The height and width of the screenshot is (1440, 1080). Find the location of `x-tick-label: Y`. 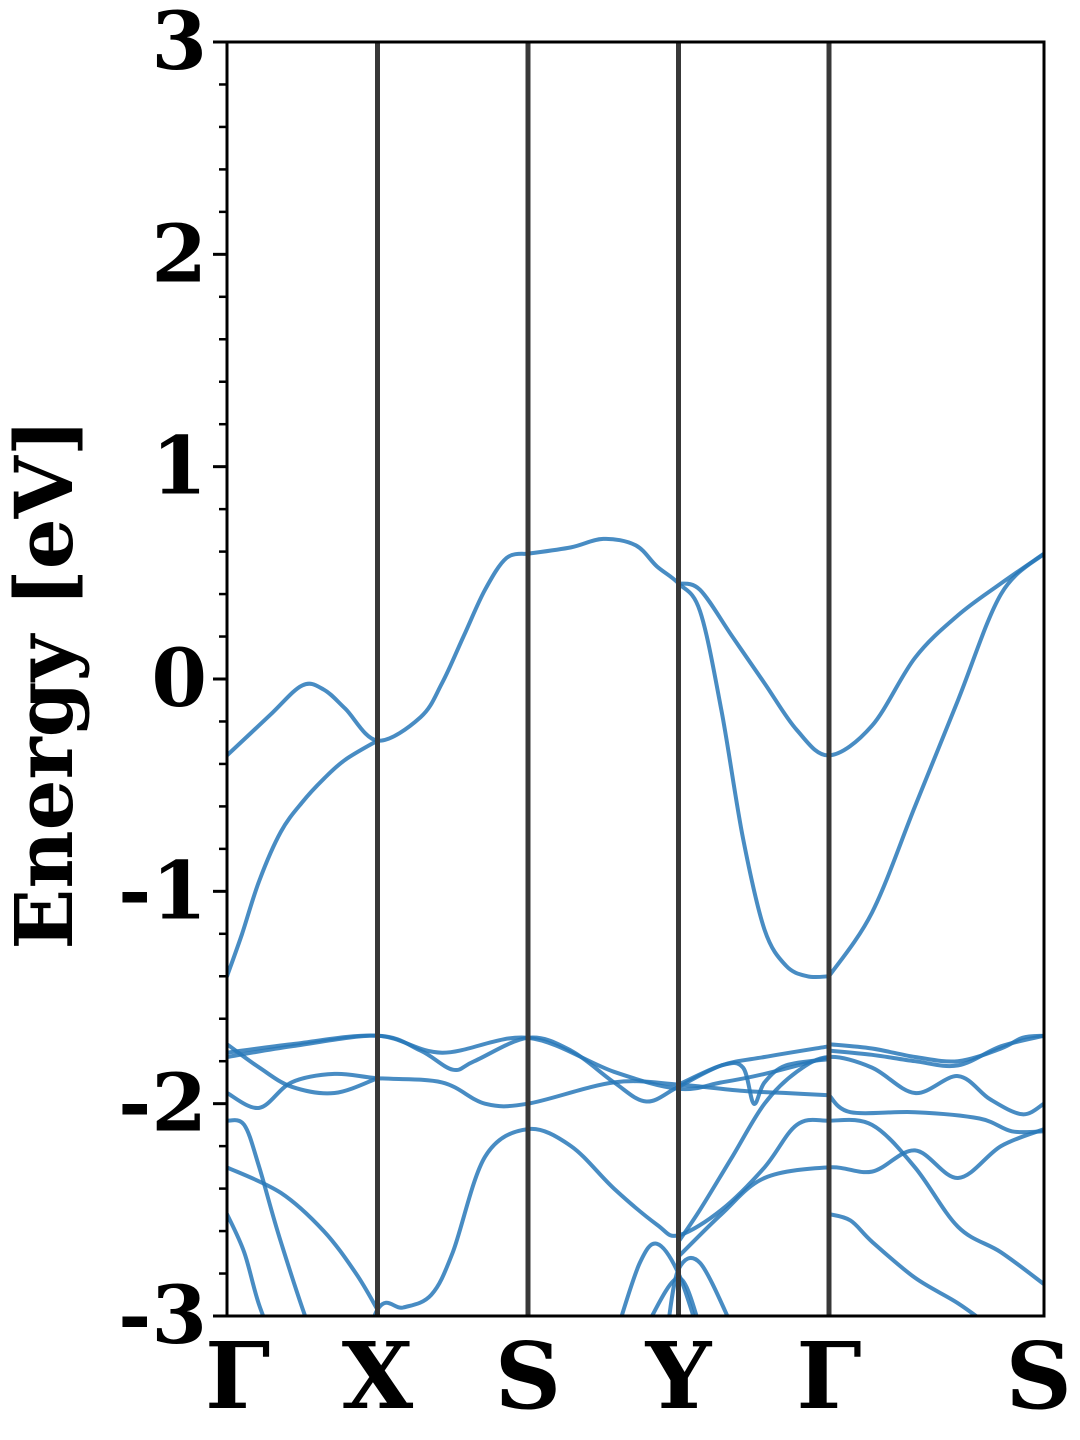

x-tick-label: Y is located at coordinates (679, 1376).